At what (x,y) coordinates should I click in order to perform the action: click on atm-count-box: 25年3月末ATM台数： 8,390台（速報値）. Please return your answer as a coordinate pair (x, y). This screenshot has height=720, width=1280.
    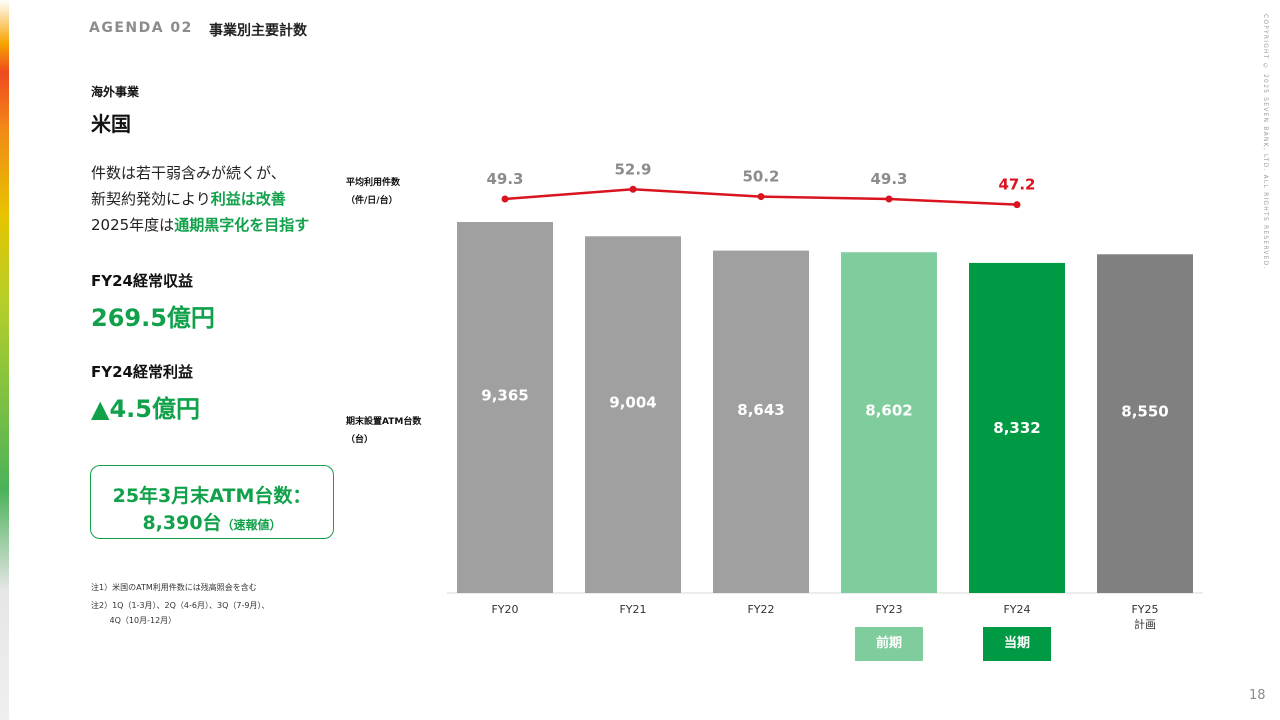
    Looking at the image, I should click on (212, 502).